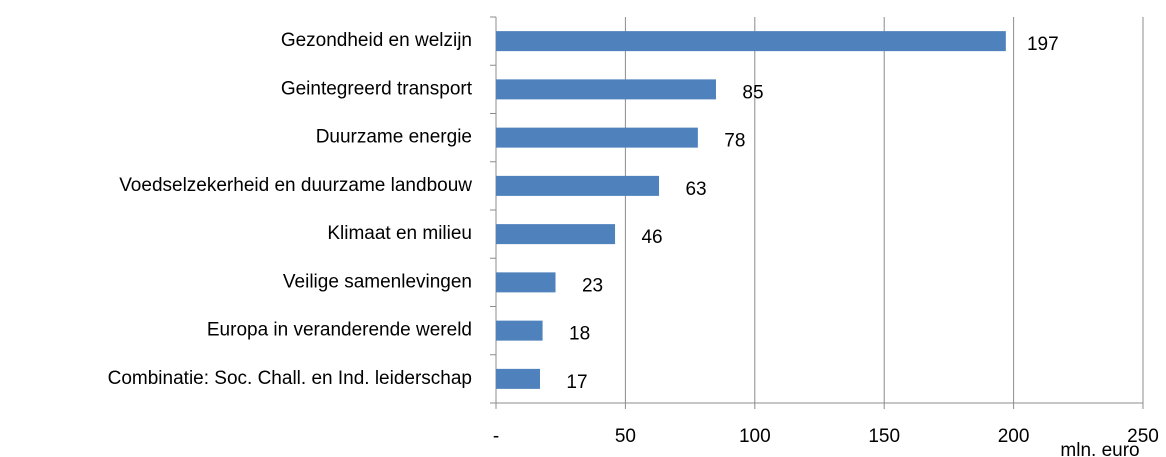  I want to click on value-label: 46, so click(651, 237).